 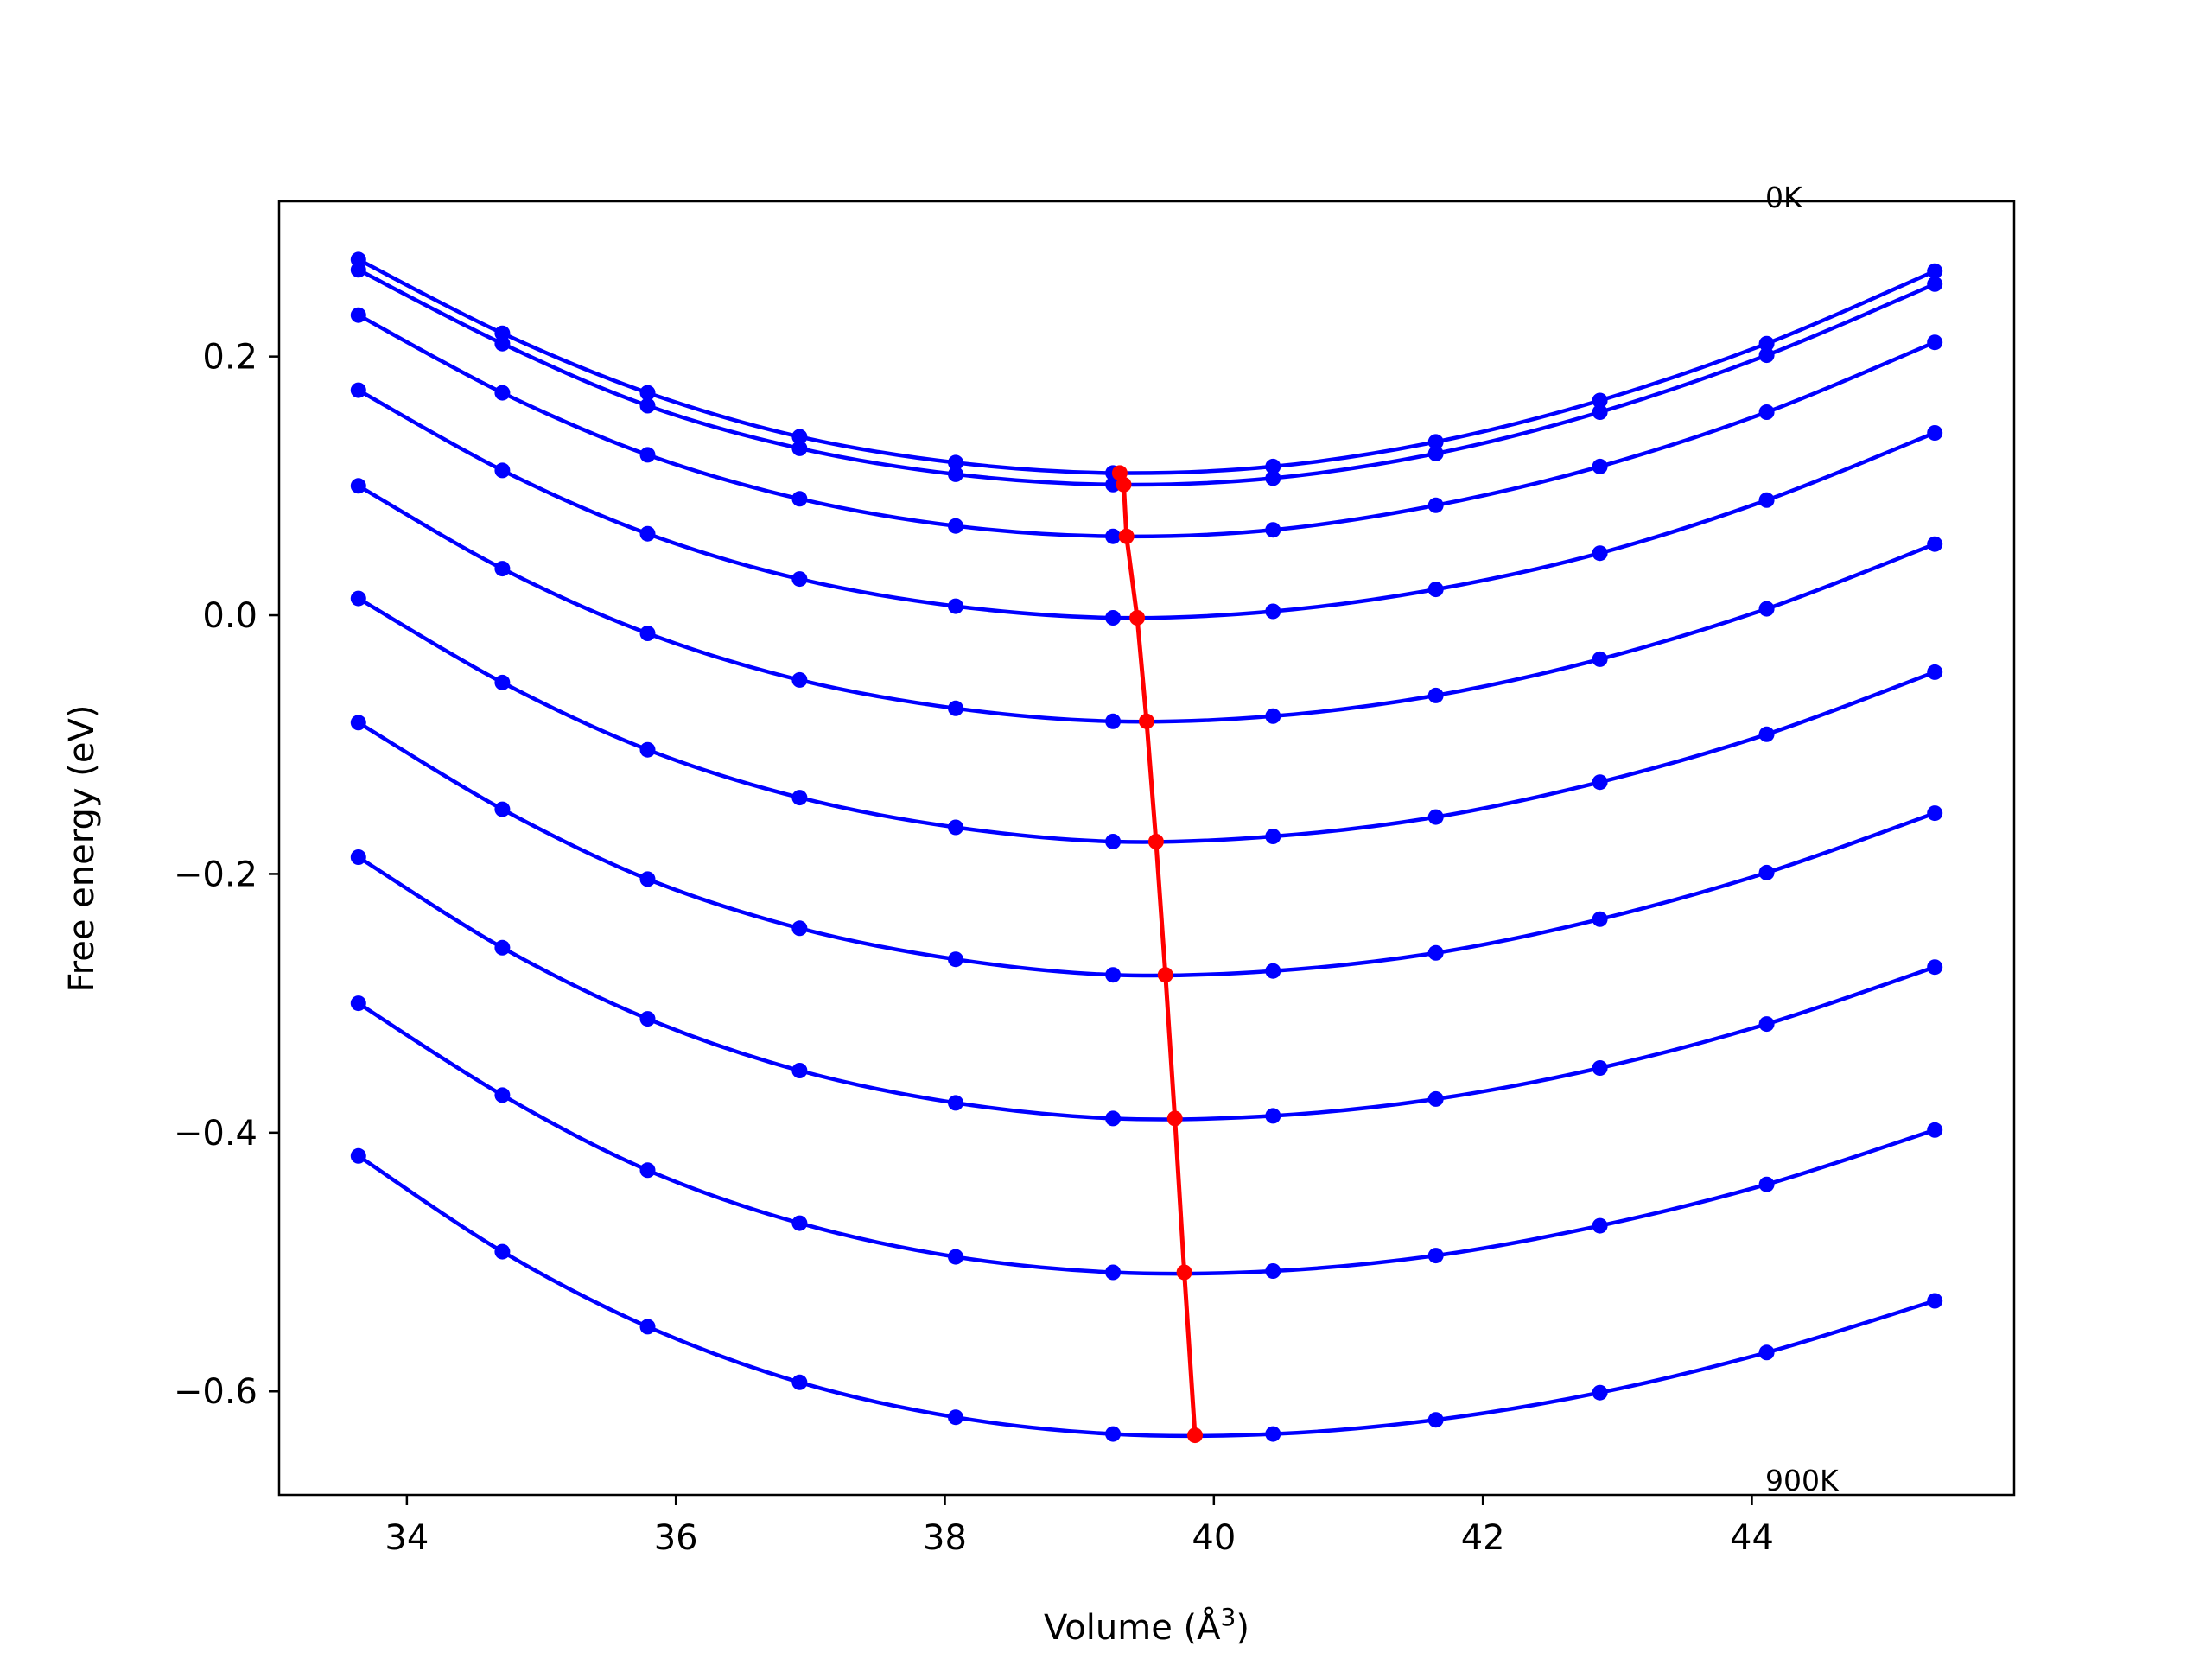 What do you see at coordinates (1483, 1538) in the screenshot?
I see `x-tick-label: 42` at bounding box center [1483, 1538].